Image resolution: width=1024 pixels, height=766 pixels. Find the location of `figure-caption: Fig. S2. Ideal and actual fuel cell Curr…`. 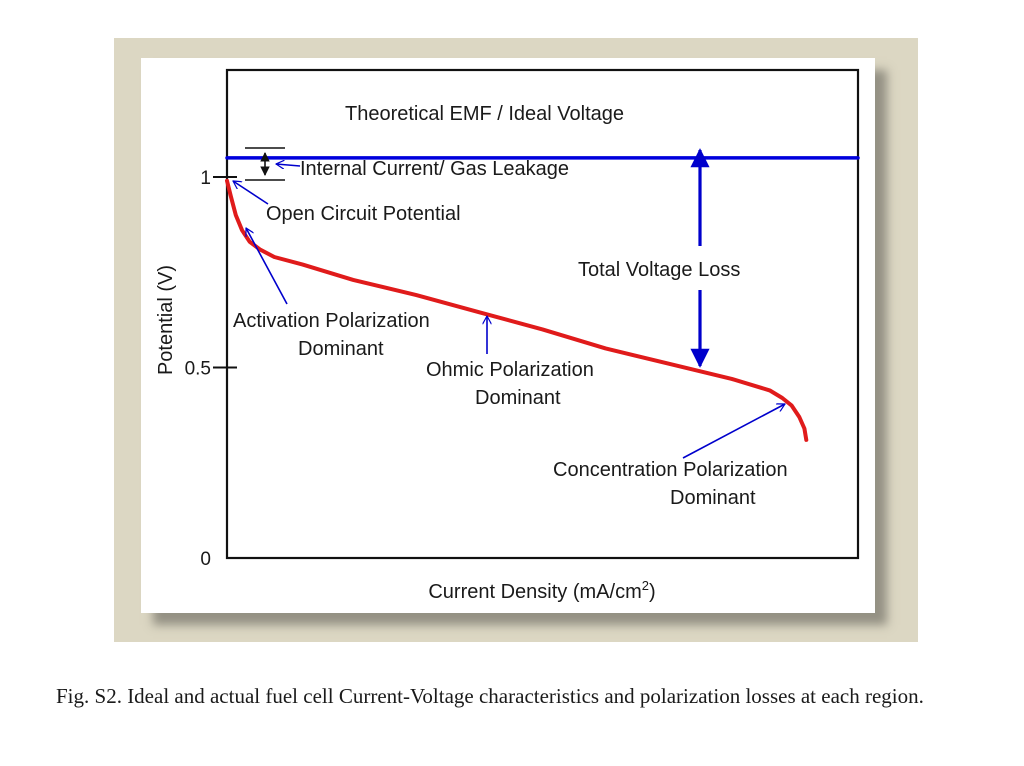

figure-caption: Fig. S2. Ideal and actual fuel cell Curr… is located at coordinates (490, 696).